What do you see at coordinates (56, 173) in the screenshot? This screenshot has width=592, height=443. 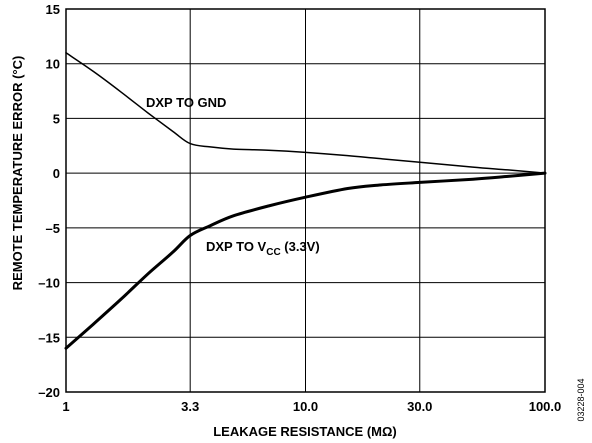 I see `y-tick-label: 0` at bounding box center [56, 173].